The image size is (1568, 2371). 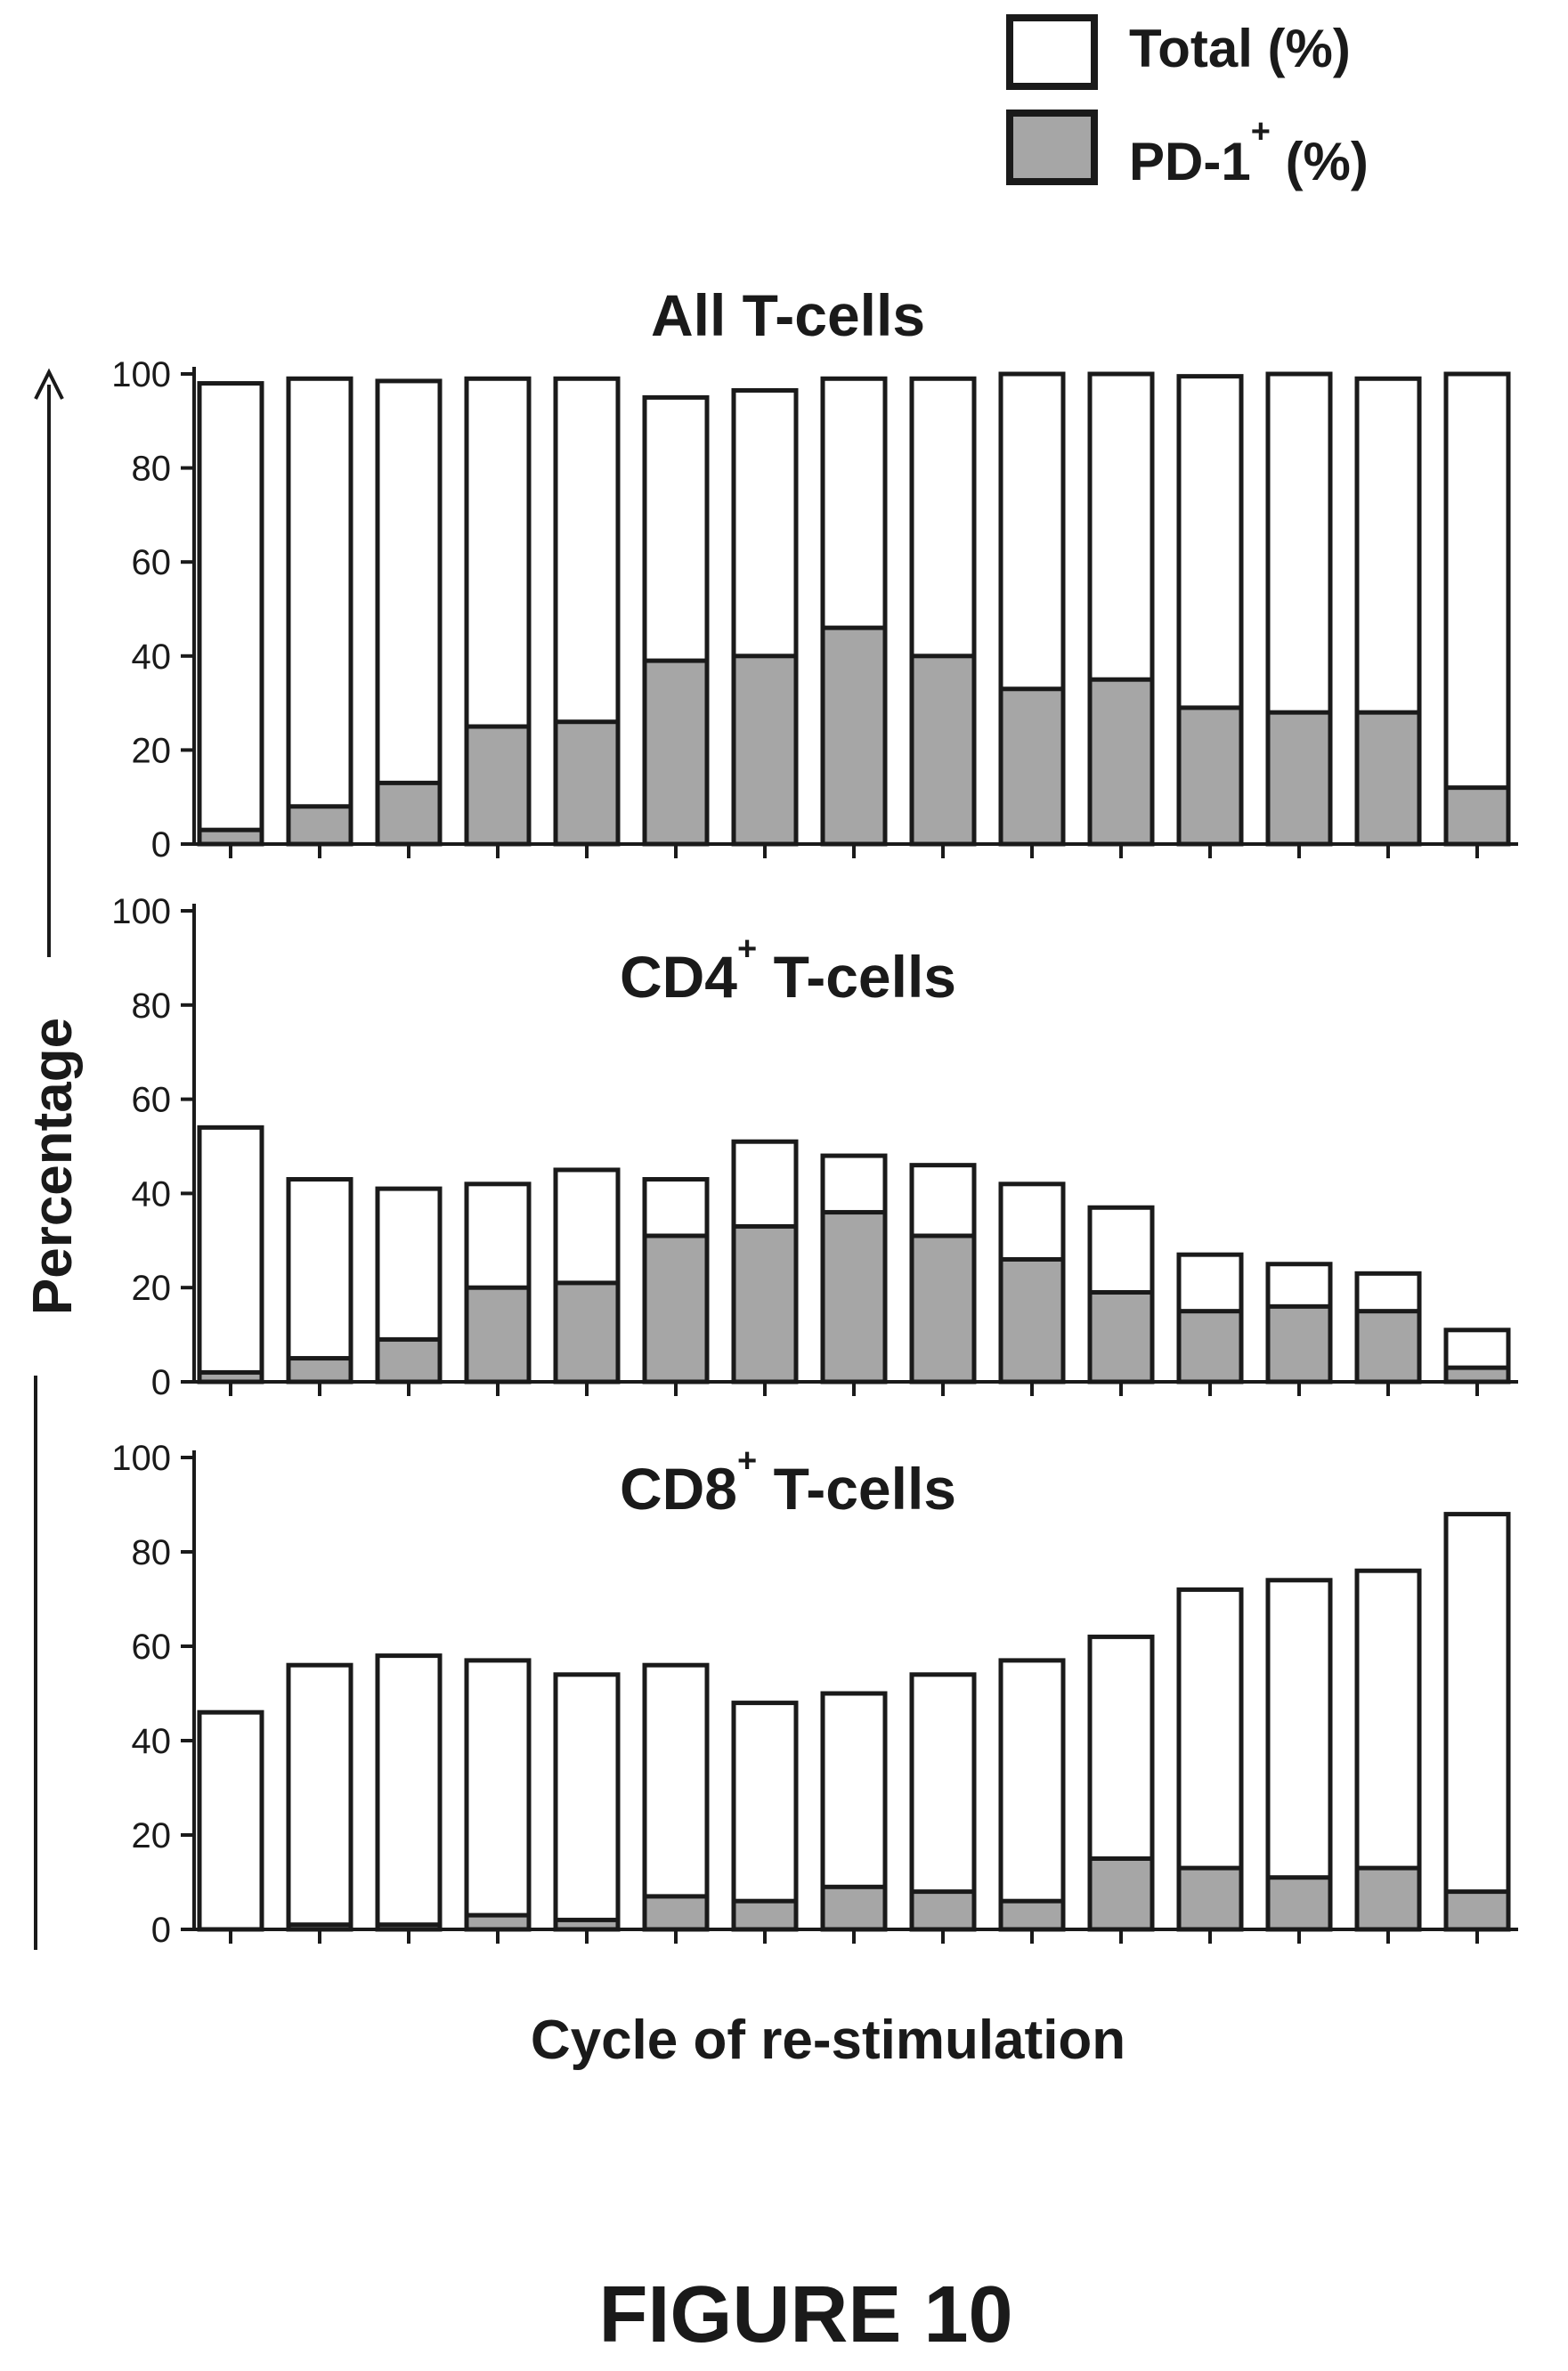 I want to click on panel-title-main: All T-cells, so click(x=788, y=315).